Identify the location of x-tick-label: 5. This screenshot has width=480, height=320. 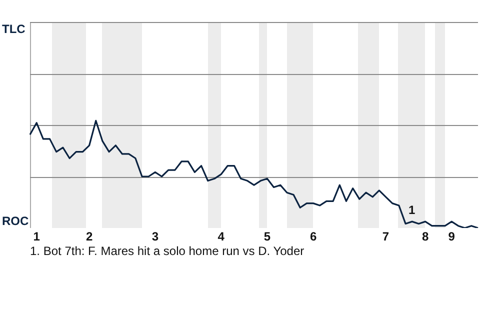
(267, 237).